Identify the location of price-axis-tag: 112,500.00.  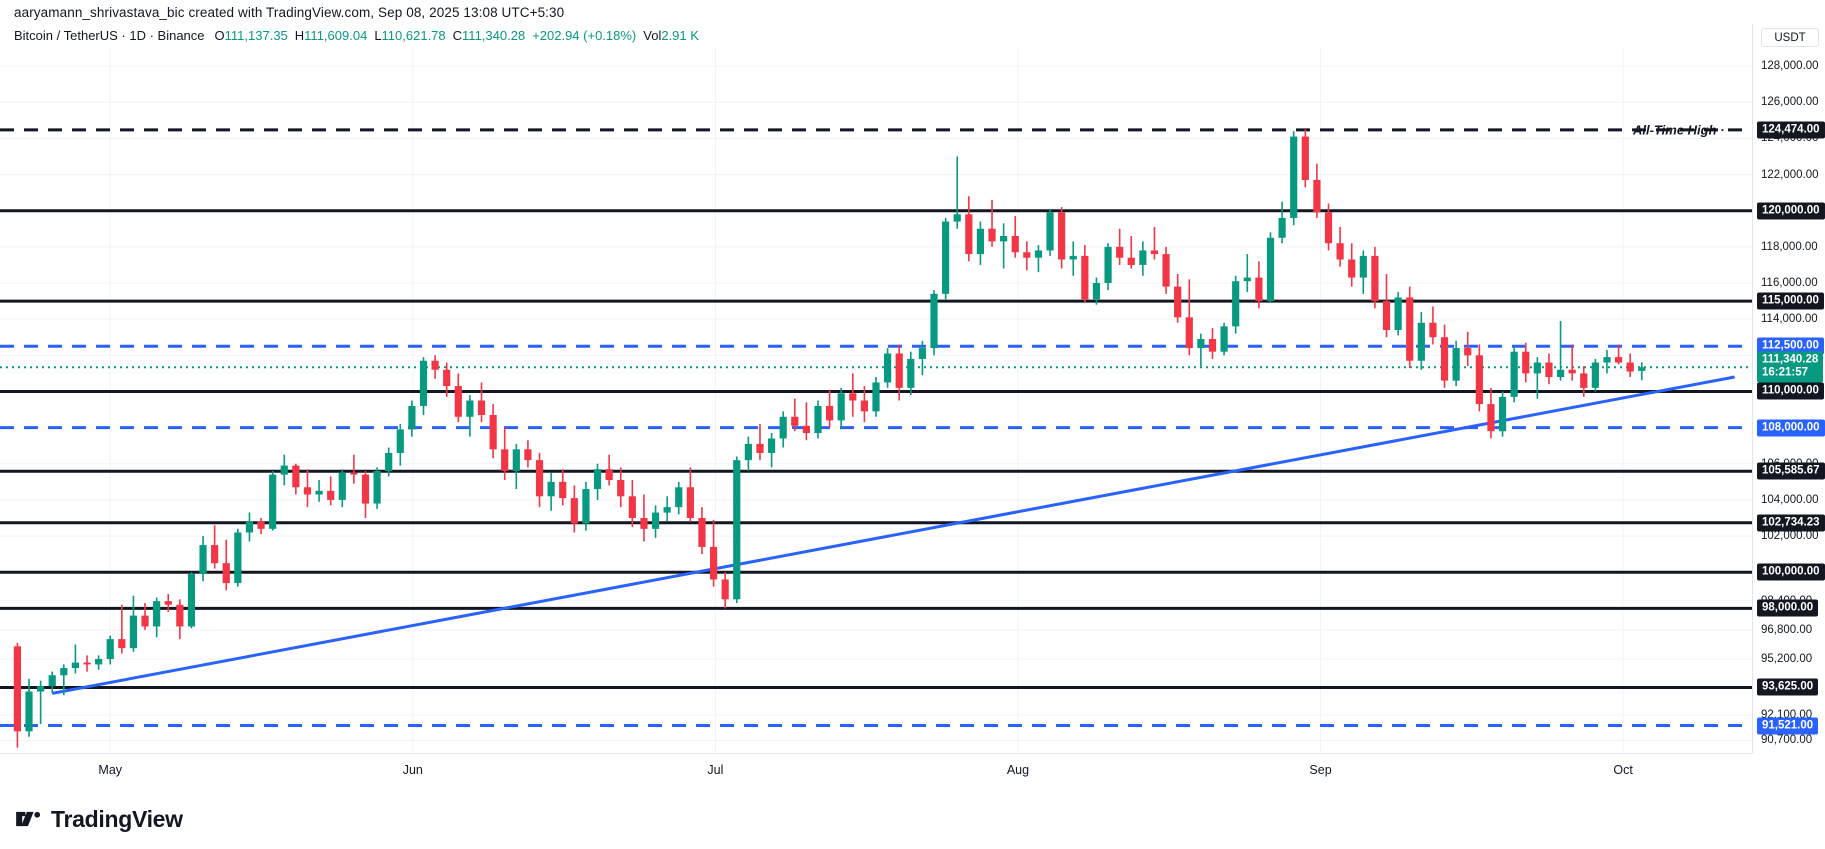
(1790, 346).